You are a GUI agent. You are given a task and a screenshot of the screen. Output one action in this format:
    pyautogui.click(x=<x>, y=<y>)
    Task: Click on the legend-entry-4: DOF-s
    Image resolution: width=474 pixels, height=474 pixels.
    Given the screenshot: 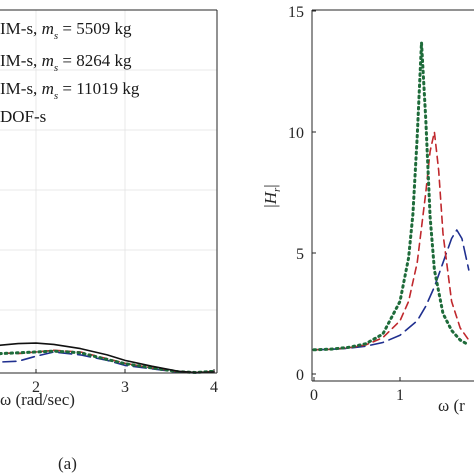 What is the action you would take?
    pyautogui.click(x=23, y=116)
    